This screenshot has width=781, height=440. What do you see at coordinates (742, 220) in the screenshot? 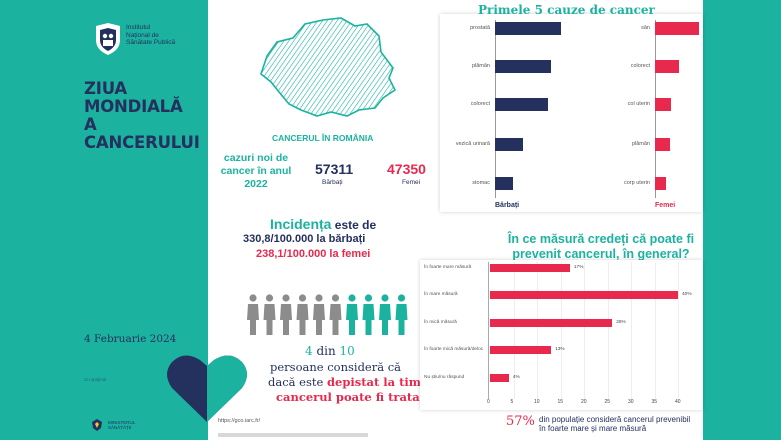
I see `right-strip` at bounding box center [742, 220].